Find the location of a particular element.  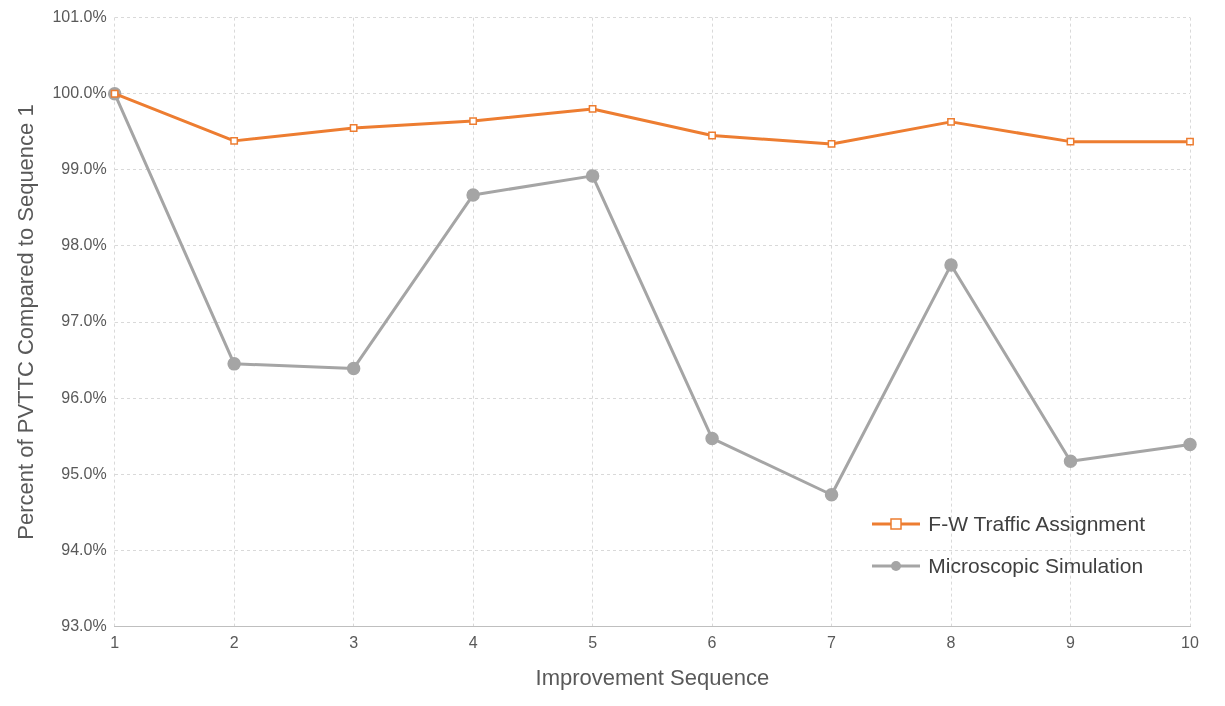

y-tick-label: 100.0% is located at coordinates (79, 93).